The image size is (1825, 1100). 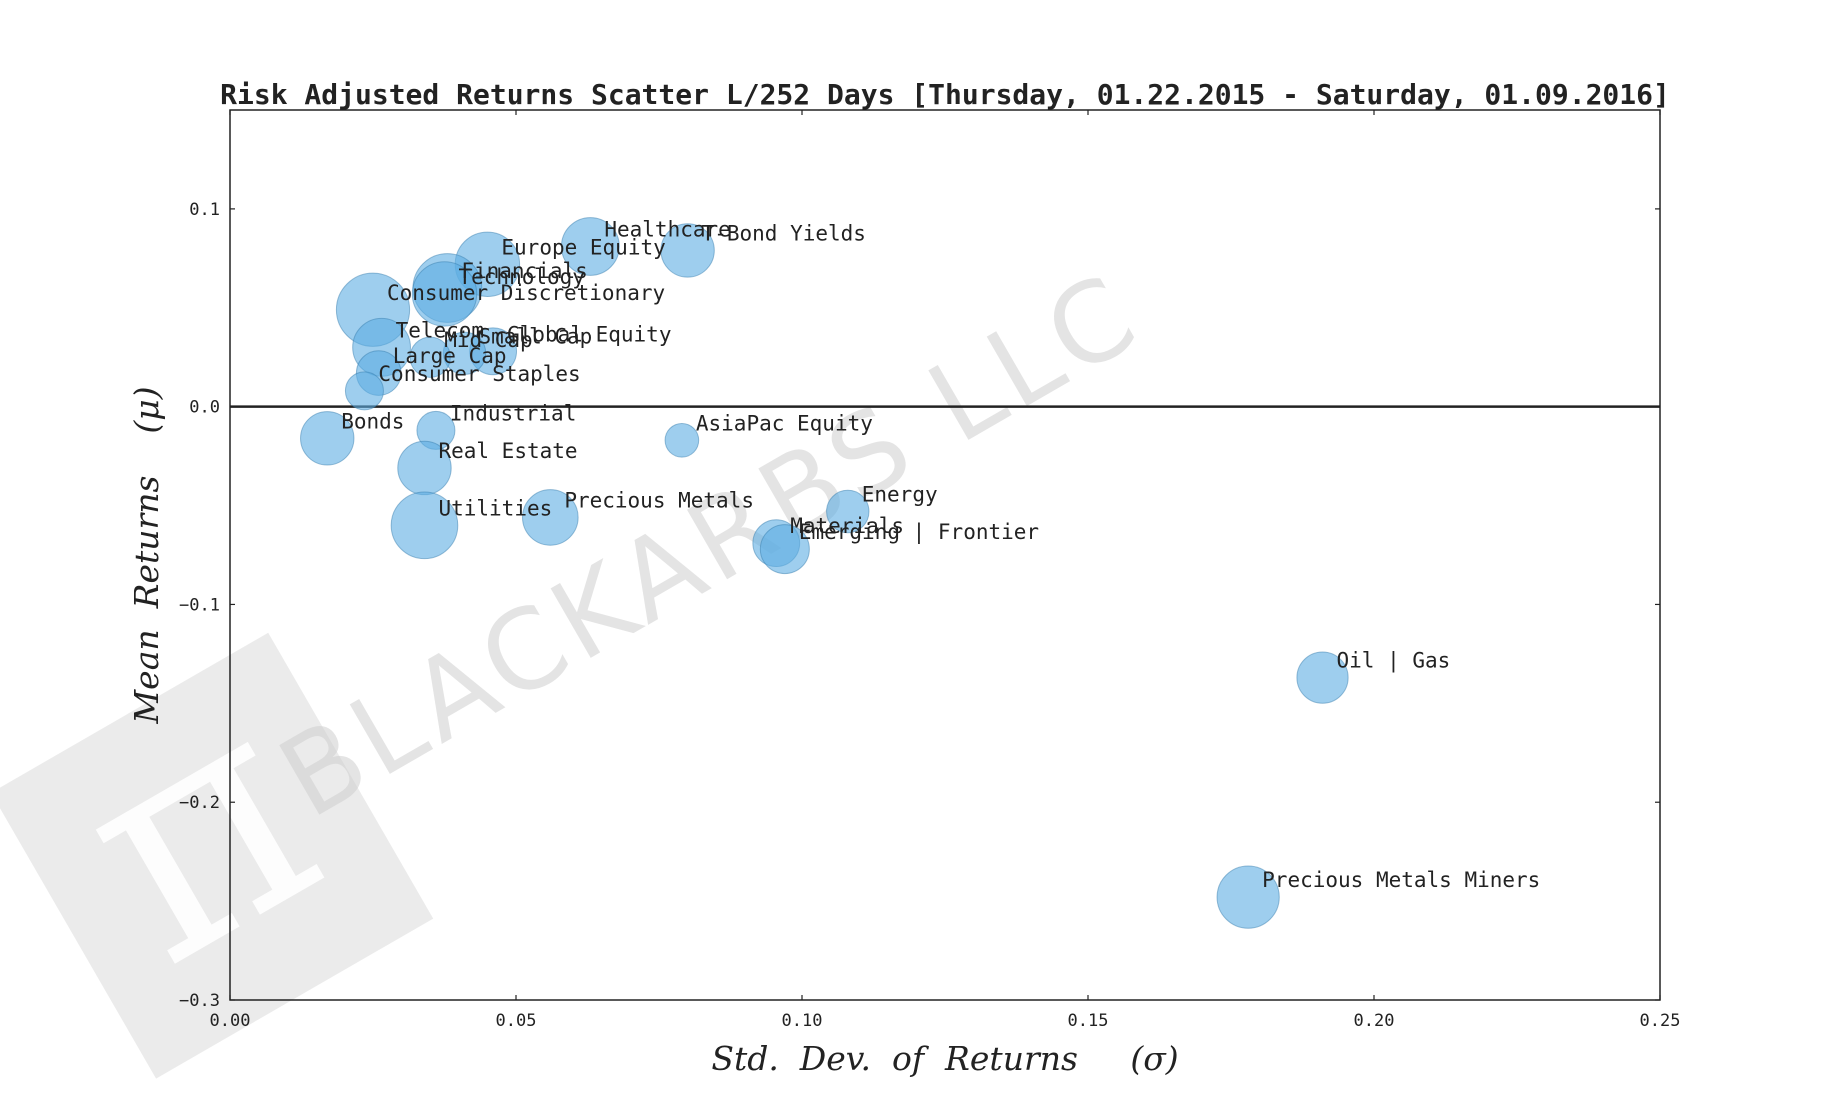 I want to click on watermark-logo-box, so click(x=217, y=855).